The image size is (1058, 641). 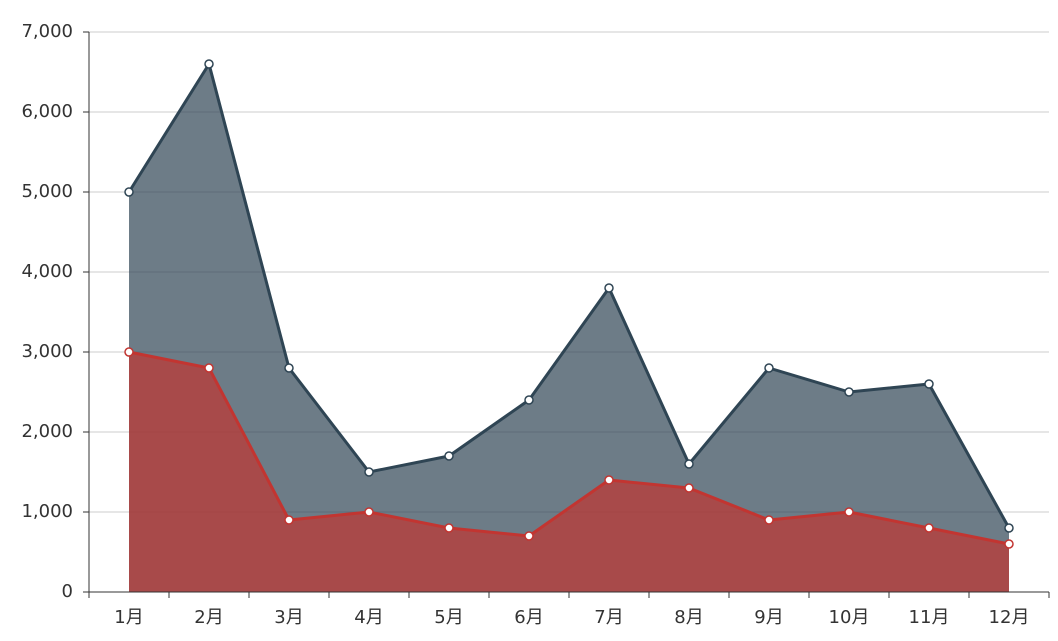 I want to click on x-tick-label: 11月, so click(x=929, y=617).